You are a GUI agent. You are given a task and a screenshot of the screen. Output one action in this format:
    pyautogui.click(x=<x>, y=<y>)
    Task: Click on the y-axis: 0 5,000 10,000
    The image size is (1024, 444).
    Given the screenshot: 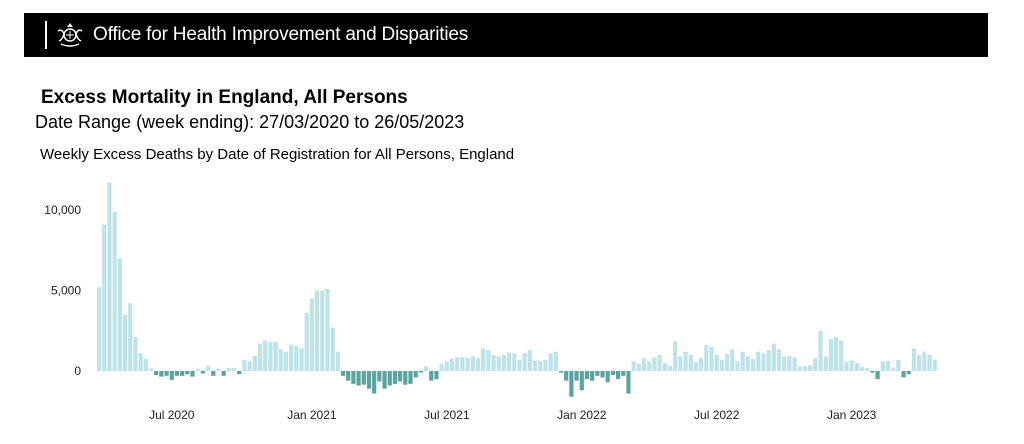 What is the action you would take?
    pyautogui.click(x=62, y=290)
    